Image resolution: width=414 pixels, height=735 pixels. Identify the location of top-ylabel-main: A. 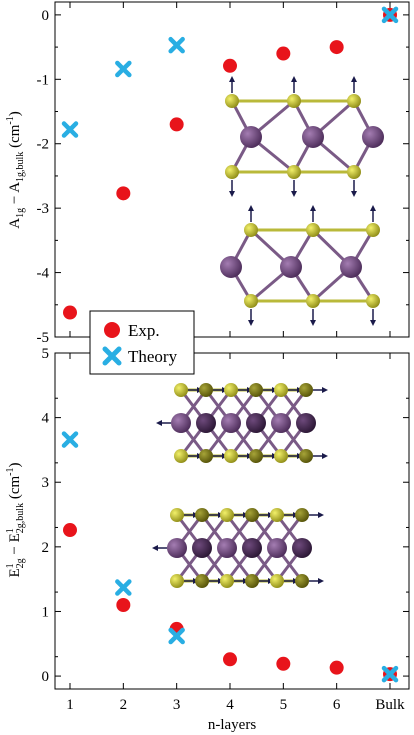
(15, 223).